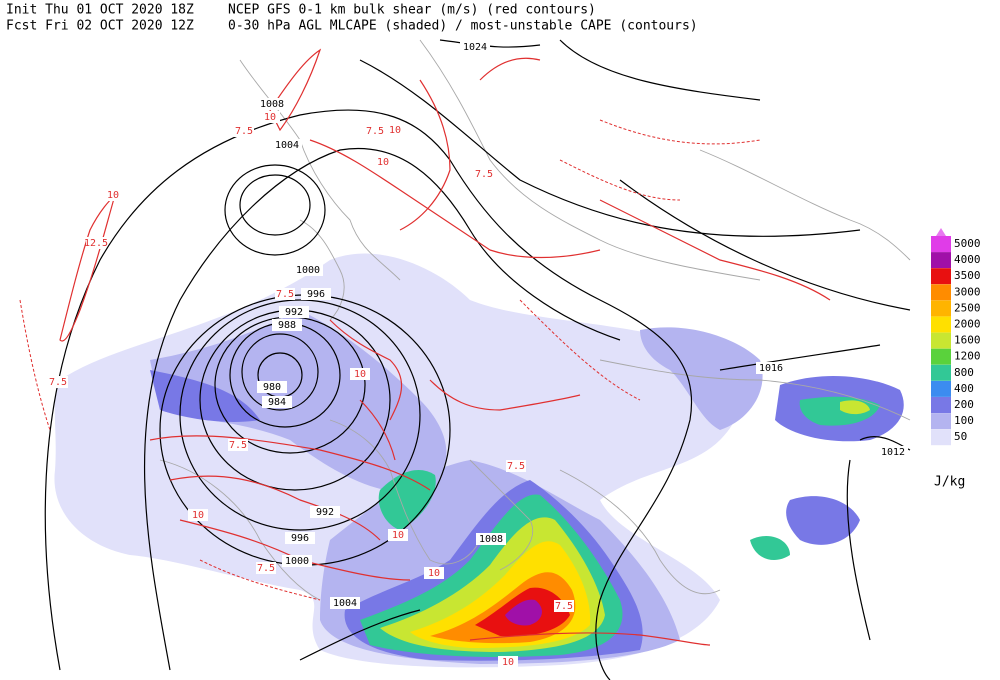 This screenshot has width=1000, height=680. Describe the element at coordinates (100, 10) in the screenshot. I see `init-time: Init Thu 01 OCT 2020 18Z` at that location.